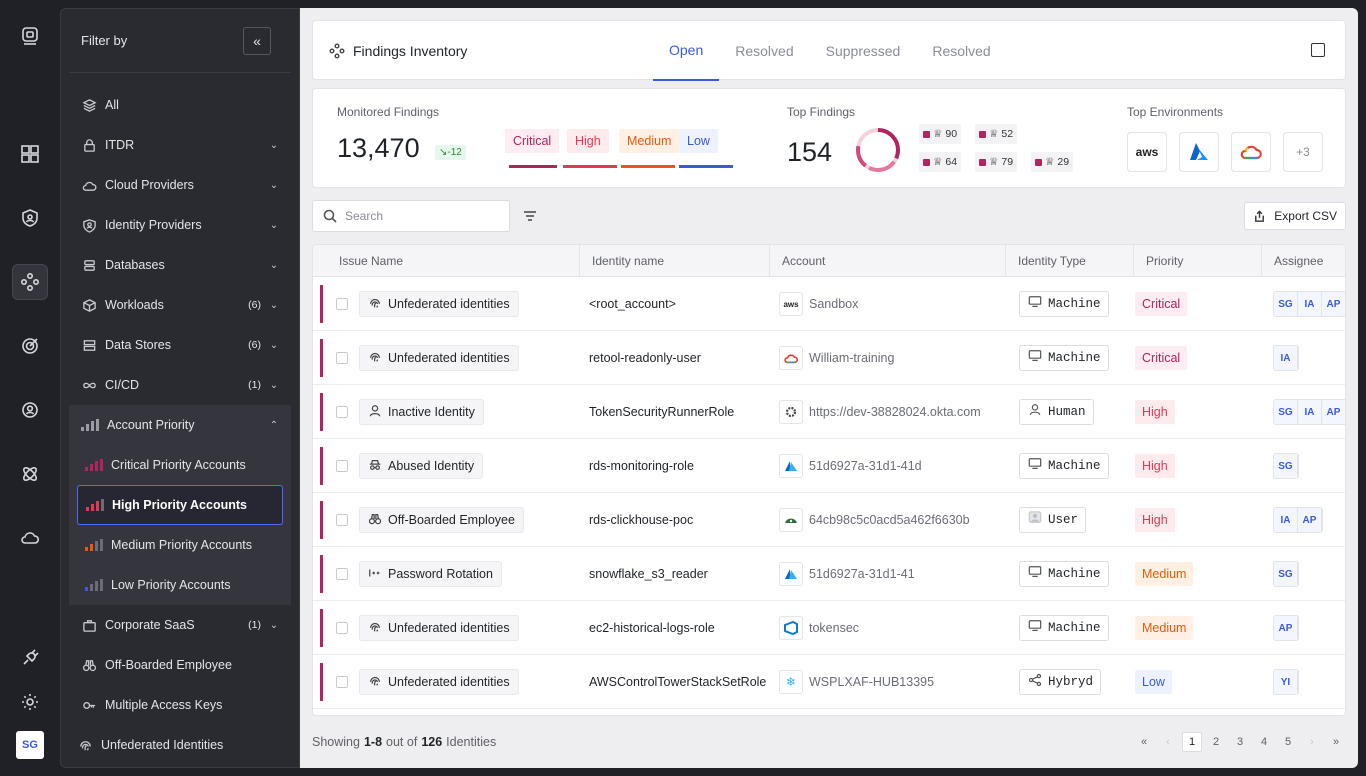 This screenshot has height=776, width=1366. Describe the element at coordinates (1197, 261) in the screenshot. I see `col-priority: Priority` at that location.